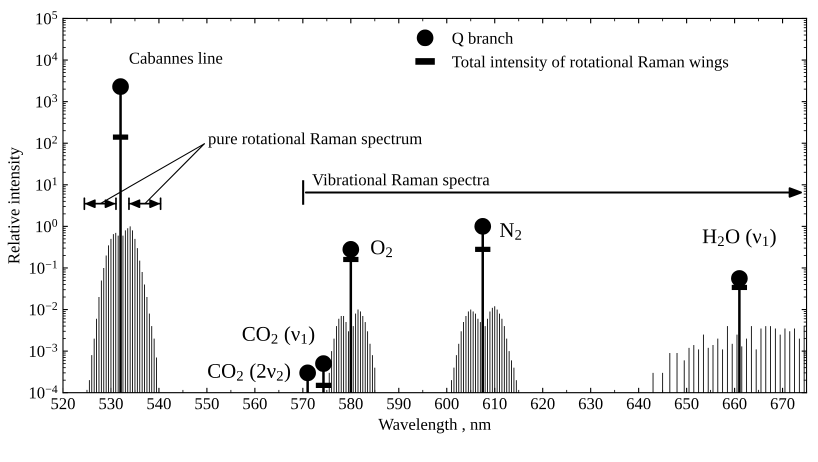 The image size is (818, 462). What do you see at coordinates (47, 225) in the screenshot?
I see `y-tick-label: 10$^{0}$` at bounding box center [47, 225].